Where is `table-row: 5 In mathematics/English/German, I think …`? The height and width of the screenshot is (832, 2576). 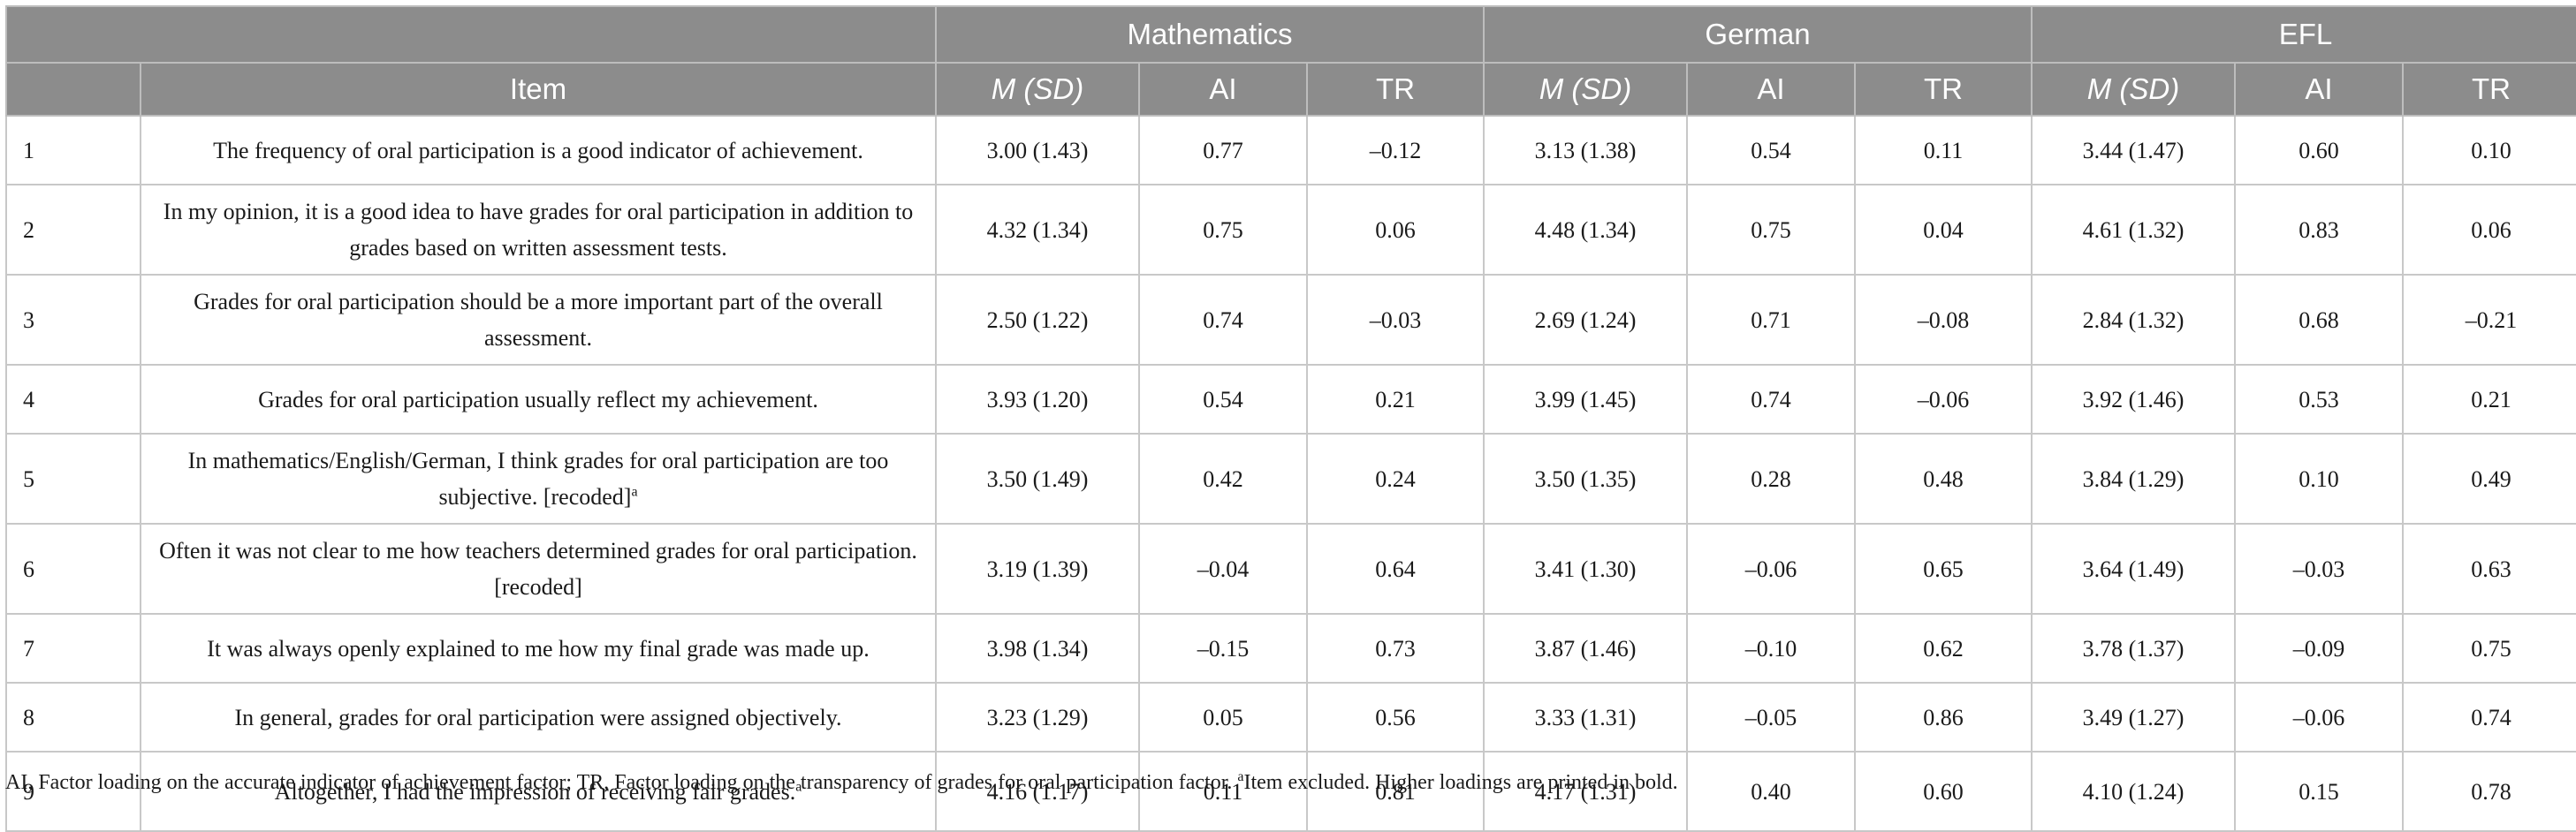
table-row: 5 In mathematics/English/German, I think … is located at coordinates (1290, 479).